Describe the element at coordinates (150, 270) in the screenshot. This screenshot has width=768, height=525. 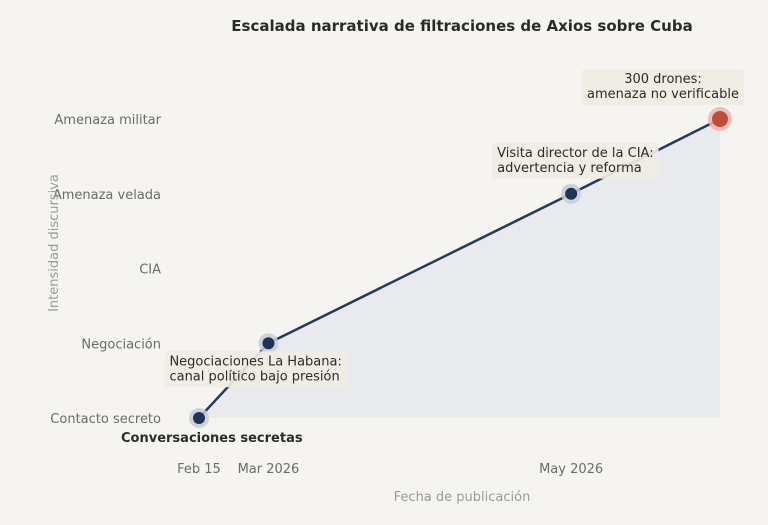
I see `y-tick-label: CIA` at that location.